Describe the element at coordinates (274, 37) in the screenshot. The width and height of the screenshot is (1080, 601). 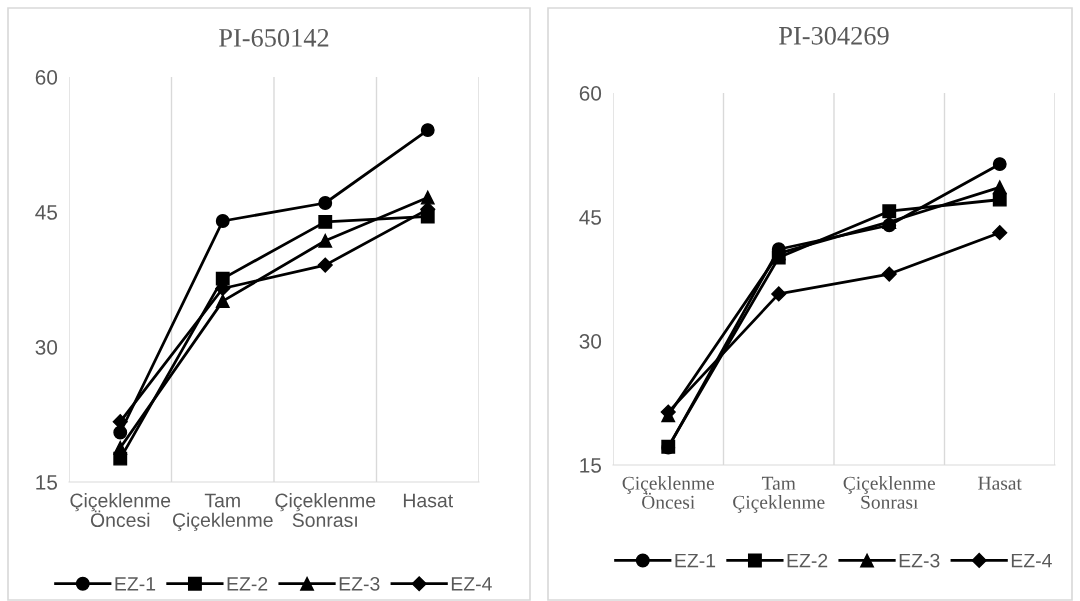
I see `chart-title: PI-650142` at that location.